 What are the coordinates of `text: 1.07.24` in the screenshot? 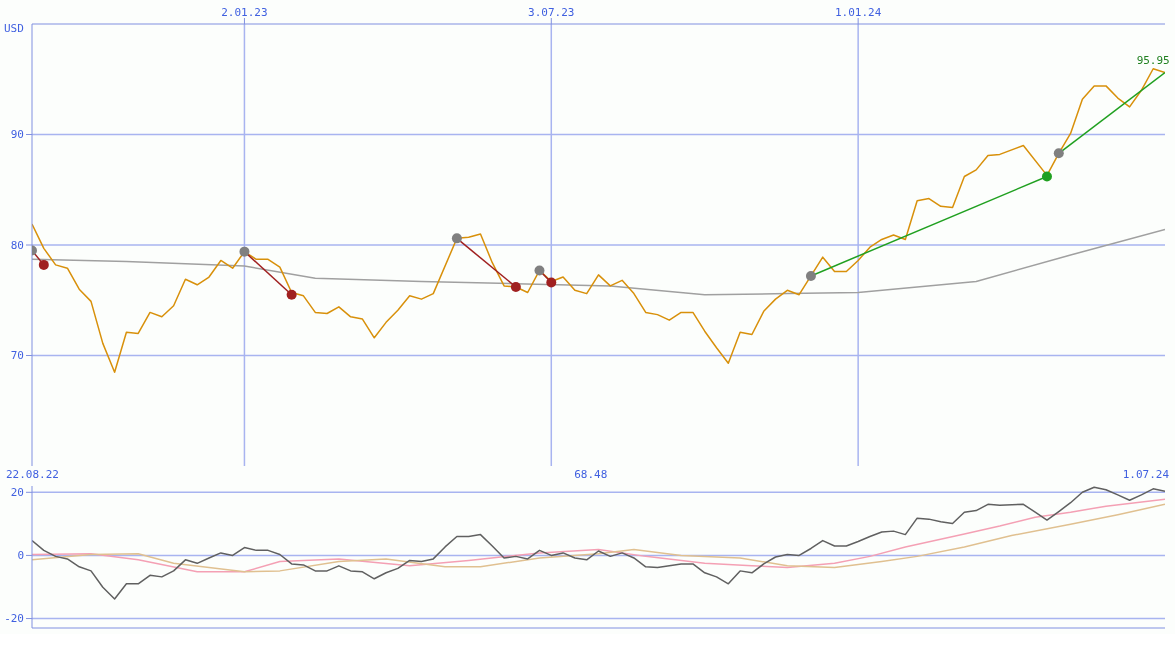 It's located at (1145, 475).